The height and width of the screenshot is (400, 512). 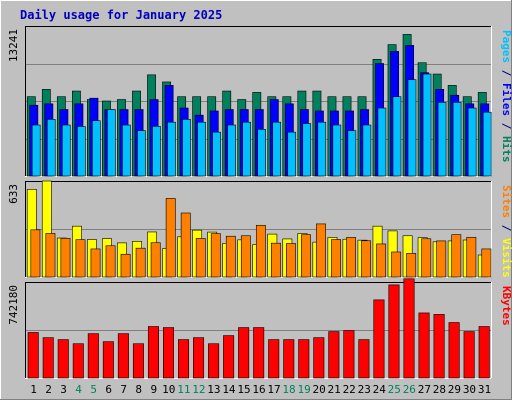 I want to click on y-max-label: 633, so click(x=13, y=194).